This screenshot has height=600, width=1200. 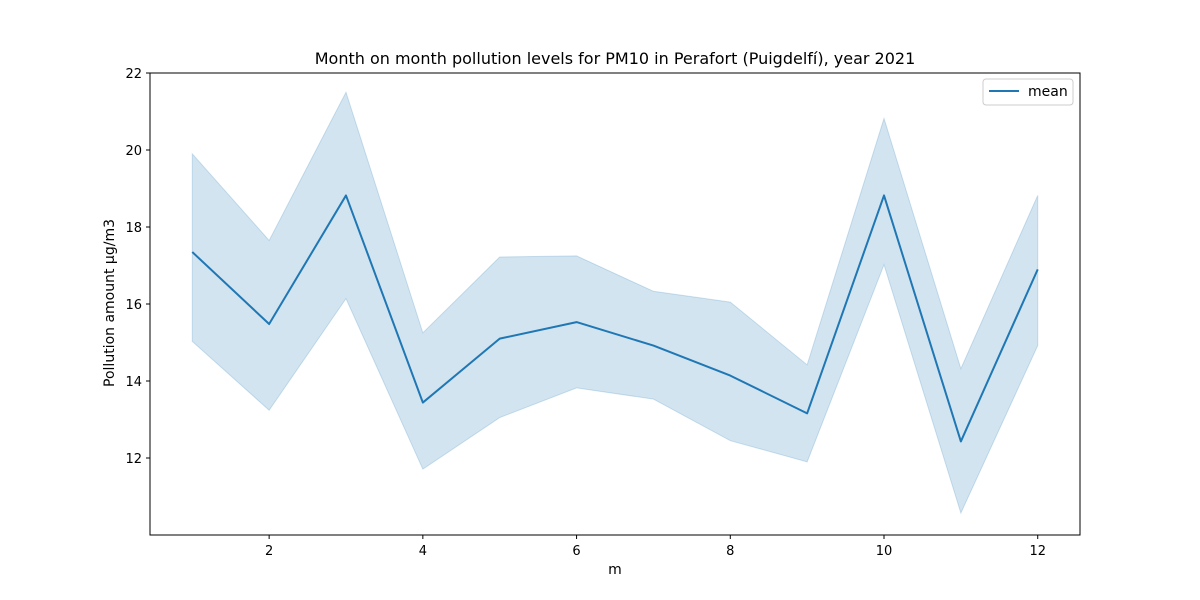 What do you see at coordinates (269, 551) in the screenshot?
I see `x-tick-label: 2` at bounding box center [269, 551].